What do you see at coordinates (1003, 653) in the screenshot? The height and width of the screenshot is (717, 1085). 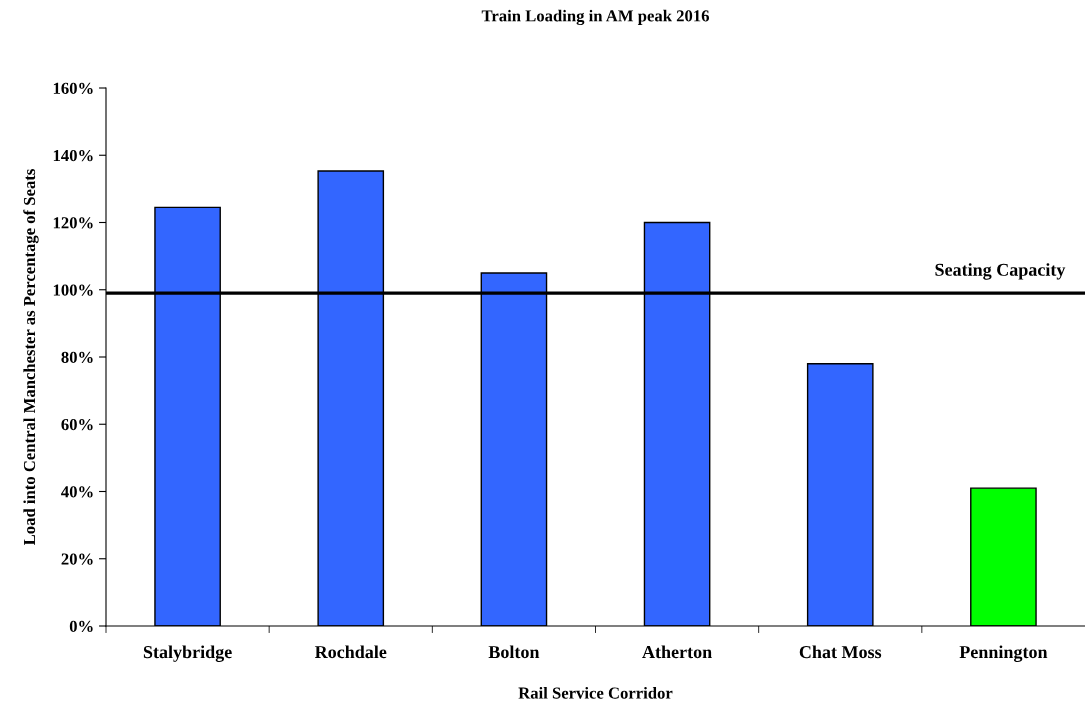 I see `x-tick-label: Pennington` at bounding box center [1003, 653].